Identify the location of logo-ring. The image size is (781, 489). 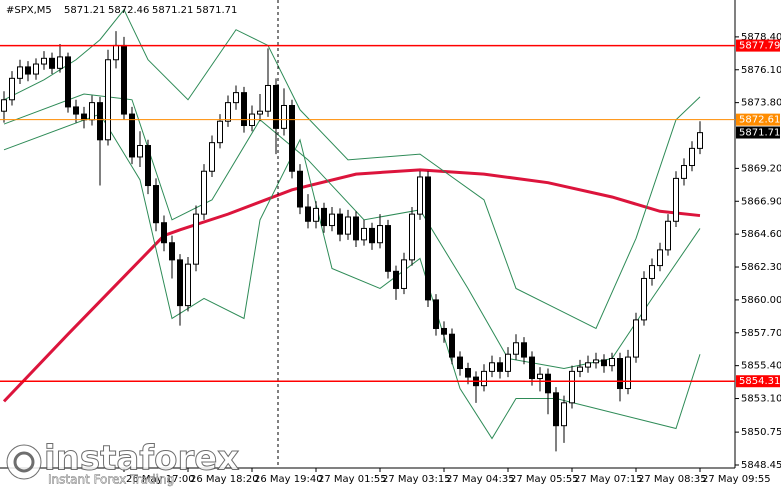
(24, 462).